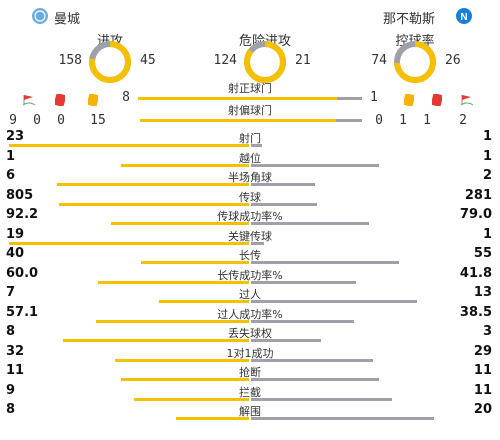  Describe the element at coordinates (250, 236) in the screenshot. I see `stat-label: 关键传球` at that location.